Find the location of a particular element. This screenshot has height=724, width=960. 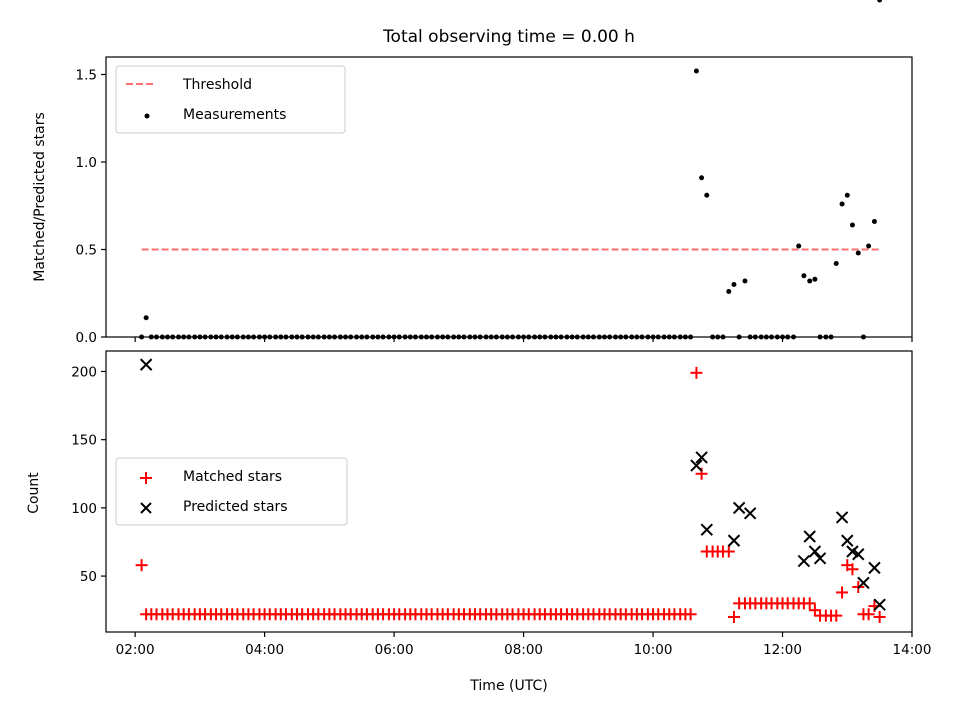

bottom-x-ticks: 02:00 04:00 06:00 08:00 10:00 12:00 14:00 is located at coordinates (524, 645).